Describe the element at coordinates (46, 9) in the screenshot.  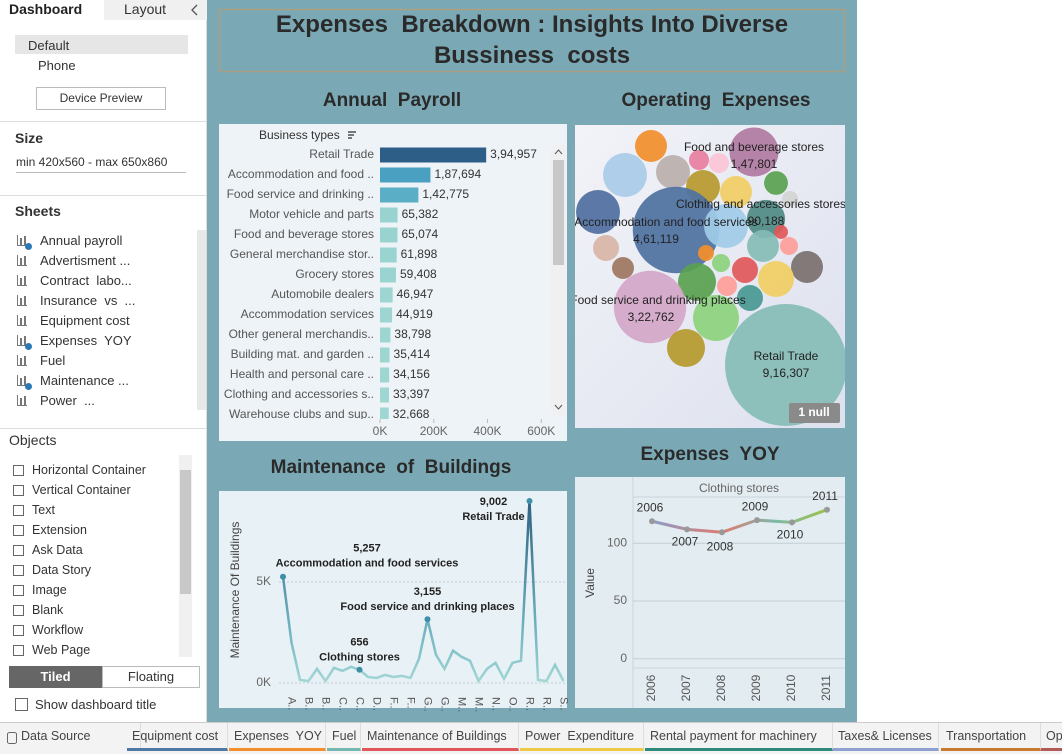
I see `dashboard-tab: Dashboard` at that location.